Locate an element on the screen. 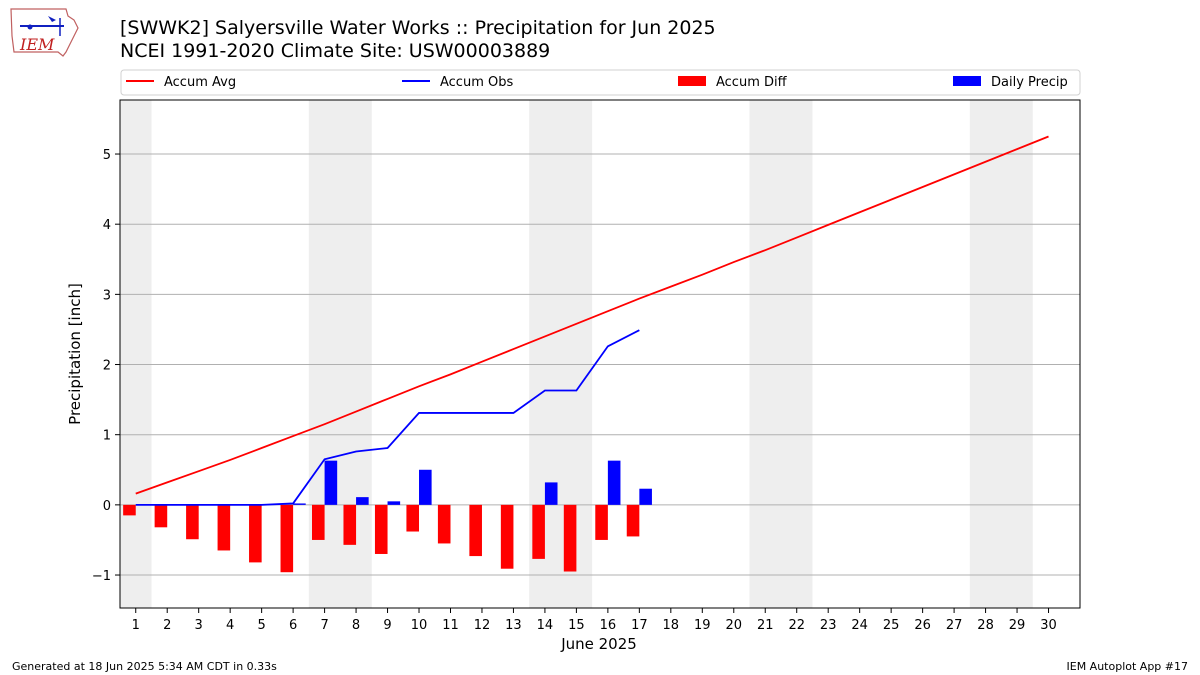 This screenshot has height=675, width=1200. x-tick-label: 8 is located at coordinates (356, 625).